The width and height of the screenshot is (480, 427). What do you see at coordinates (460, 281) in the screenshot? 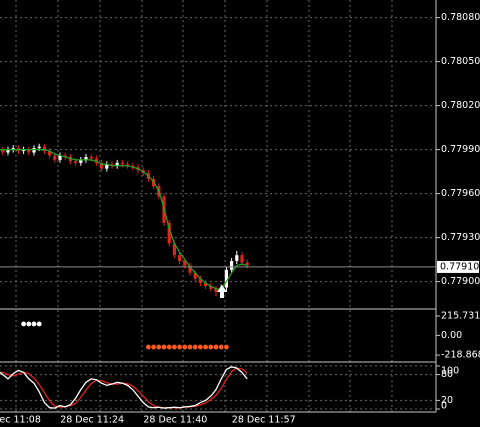
I see `y-tick-label: 0.77900` at bounding box center [460, 281].